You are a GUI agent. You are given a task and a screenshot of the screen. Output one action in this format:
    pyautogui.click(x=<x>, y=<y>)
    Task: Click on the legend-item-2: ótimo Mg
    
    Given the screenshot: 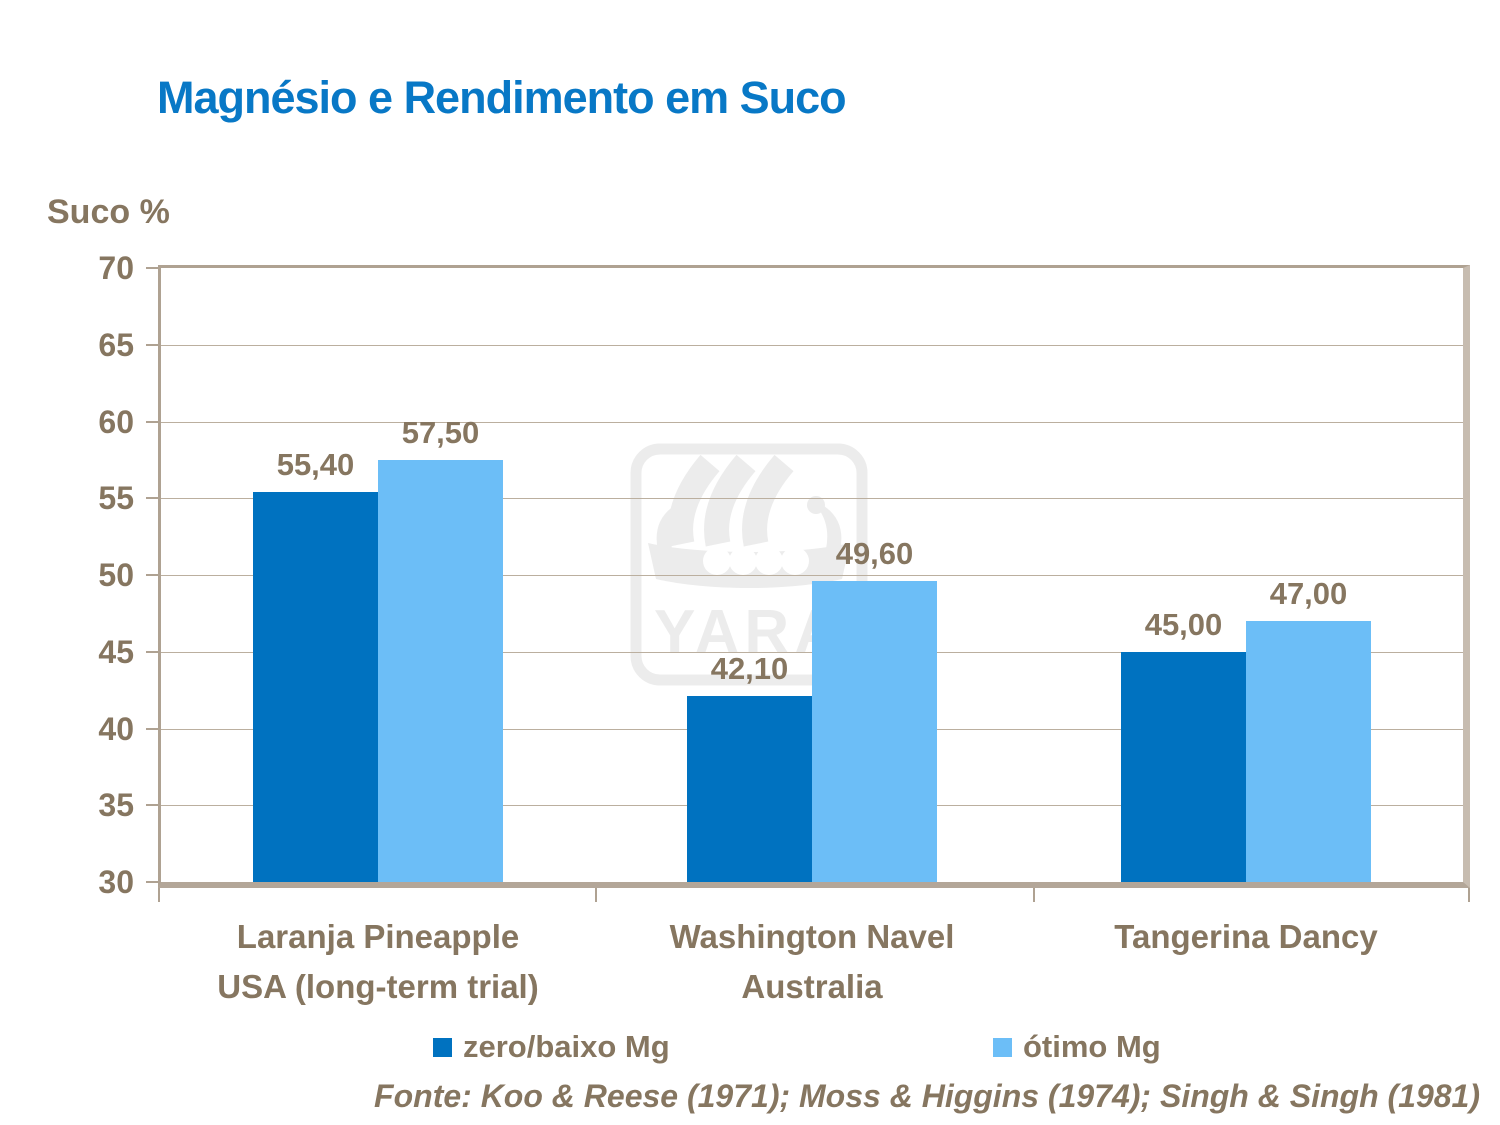 What is the action you would take?
    pyautogui.click(x=1077, y=1046)
    